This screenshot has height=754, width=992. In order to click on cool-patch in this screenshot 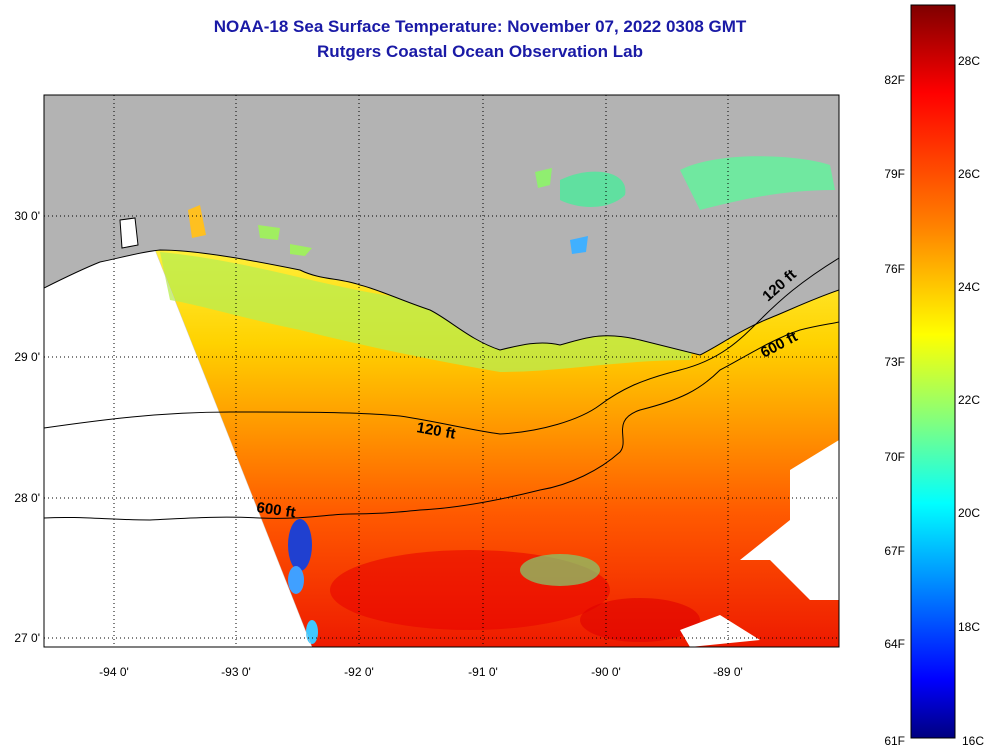, I will do `click(560, 570)`.